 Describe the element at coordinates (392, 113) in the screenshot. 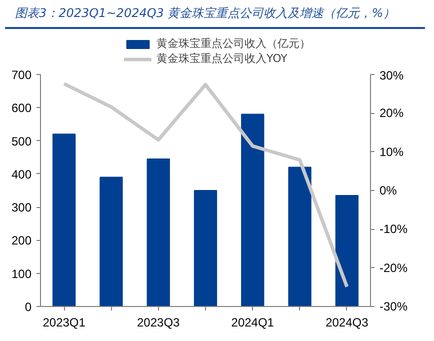

I see `y2-tick-label: 20%` at that location.